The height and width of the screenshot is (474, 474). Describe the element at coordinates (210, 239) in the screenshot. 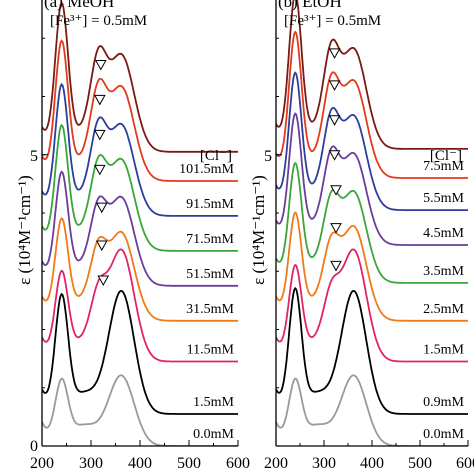

I see `series-label: 71.5mM` at that location.